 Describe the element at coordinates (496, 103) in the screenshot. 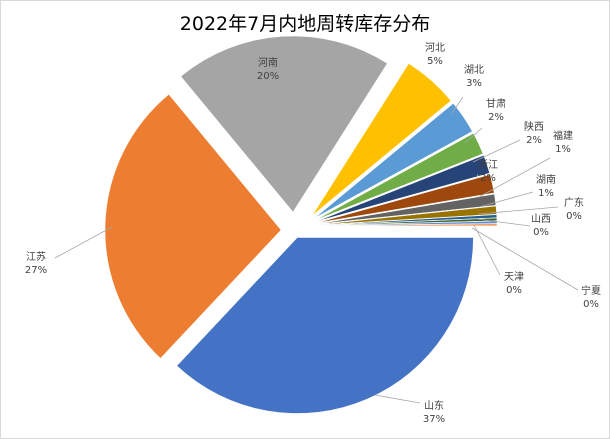

I see `slice-name-label: 甘肃` at that location.